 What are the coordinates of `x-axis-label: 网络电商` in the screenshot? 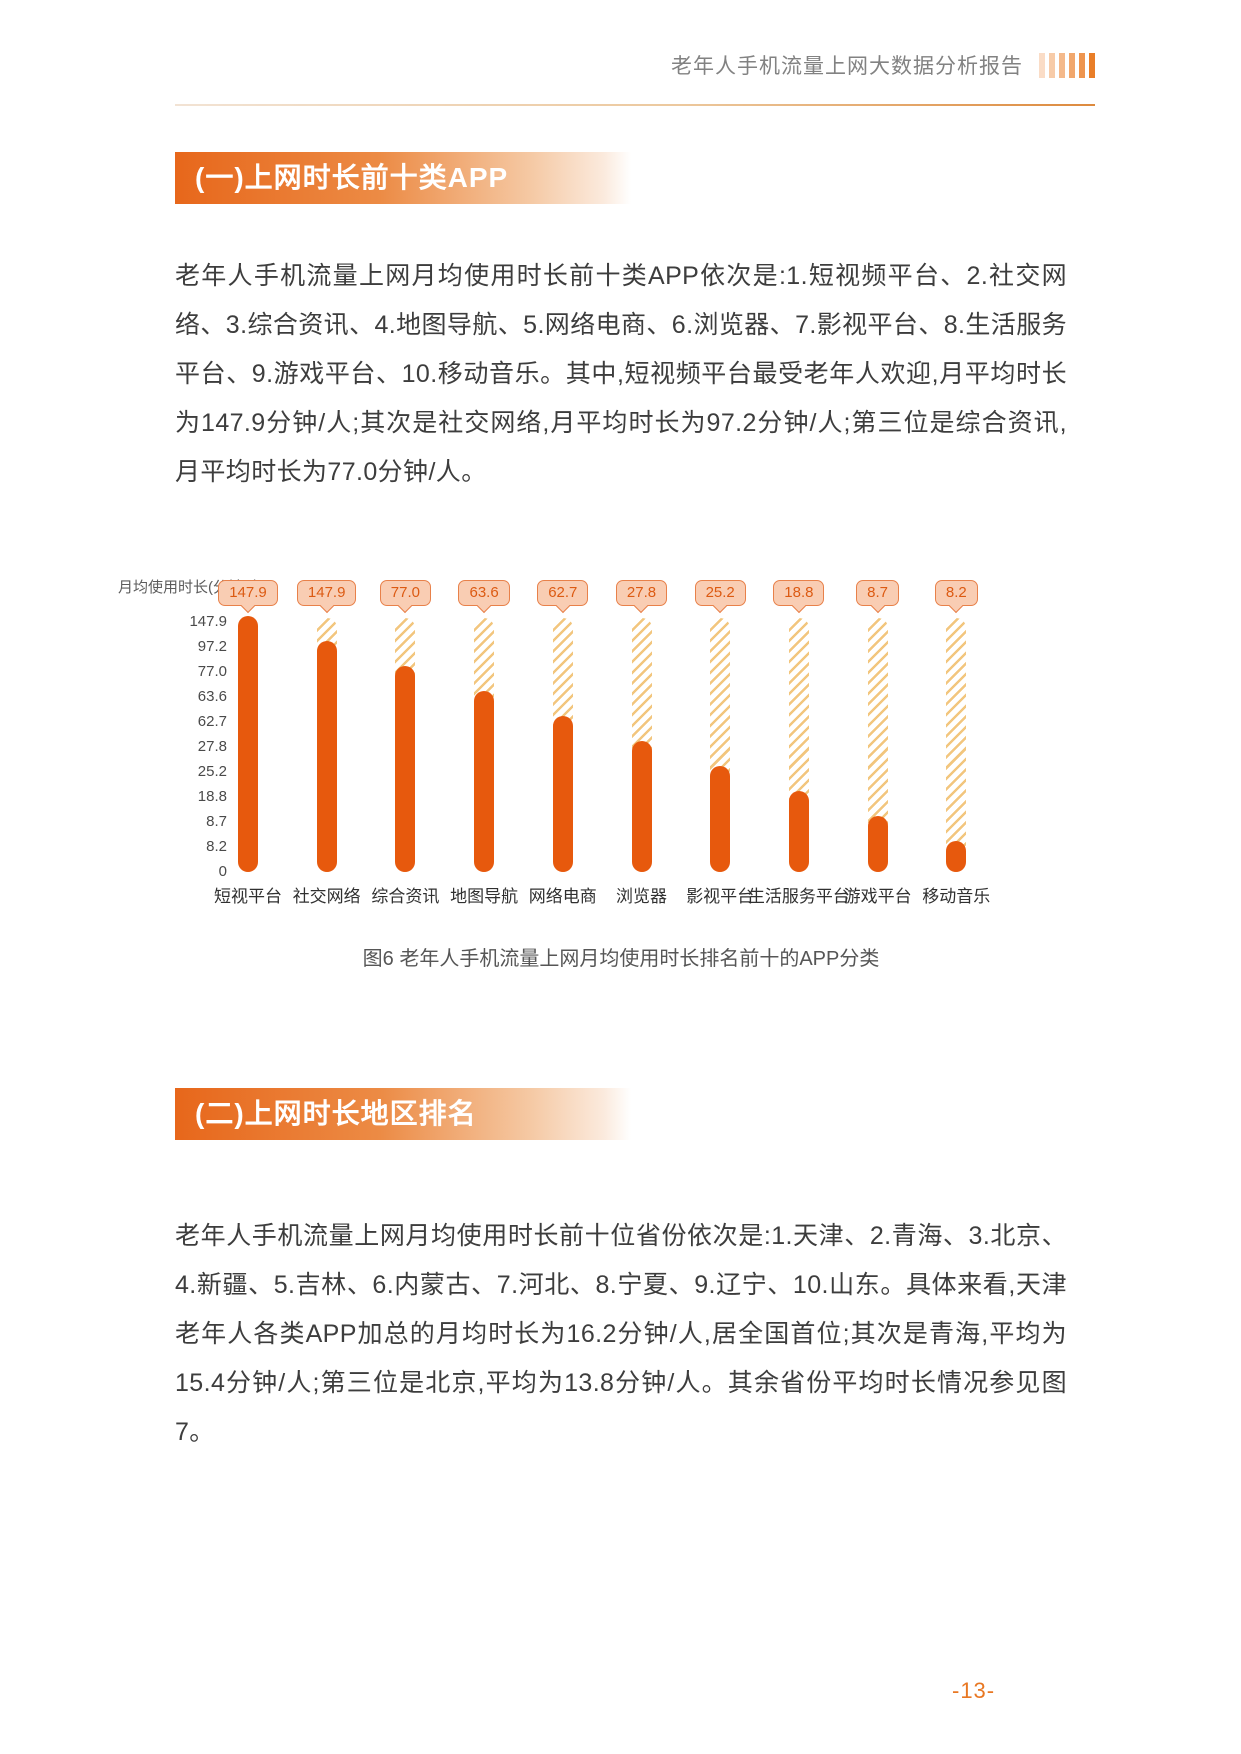 It's located at (562, 896).